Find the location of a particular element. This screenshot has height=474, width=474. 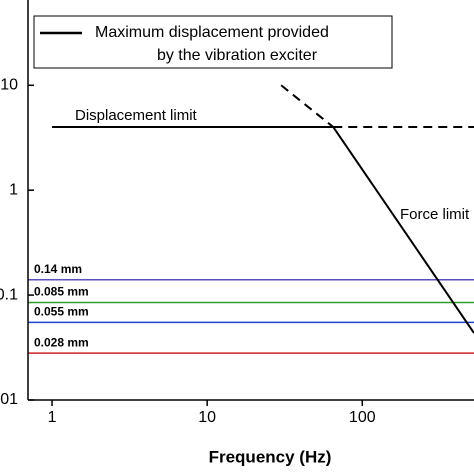

x-tick-label: 100 is located at coordinates (362, 417).